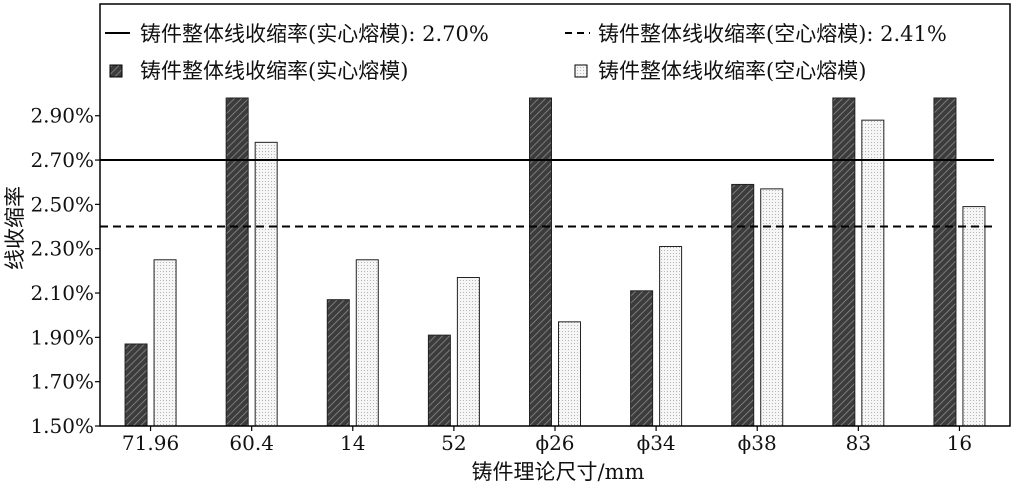  What do you see at coordinates (558, 472) in the screenshot?
I see `x-axis-label: 铸件理论尺寸/mm` at bounding box center [558, 472].